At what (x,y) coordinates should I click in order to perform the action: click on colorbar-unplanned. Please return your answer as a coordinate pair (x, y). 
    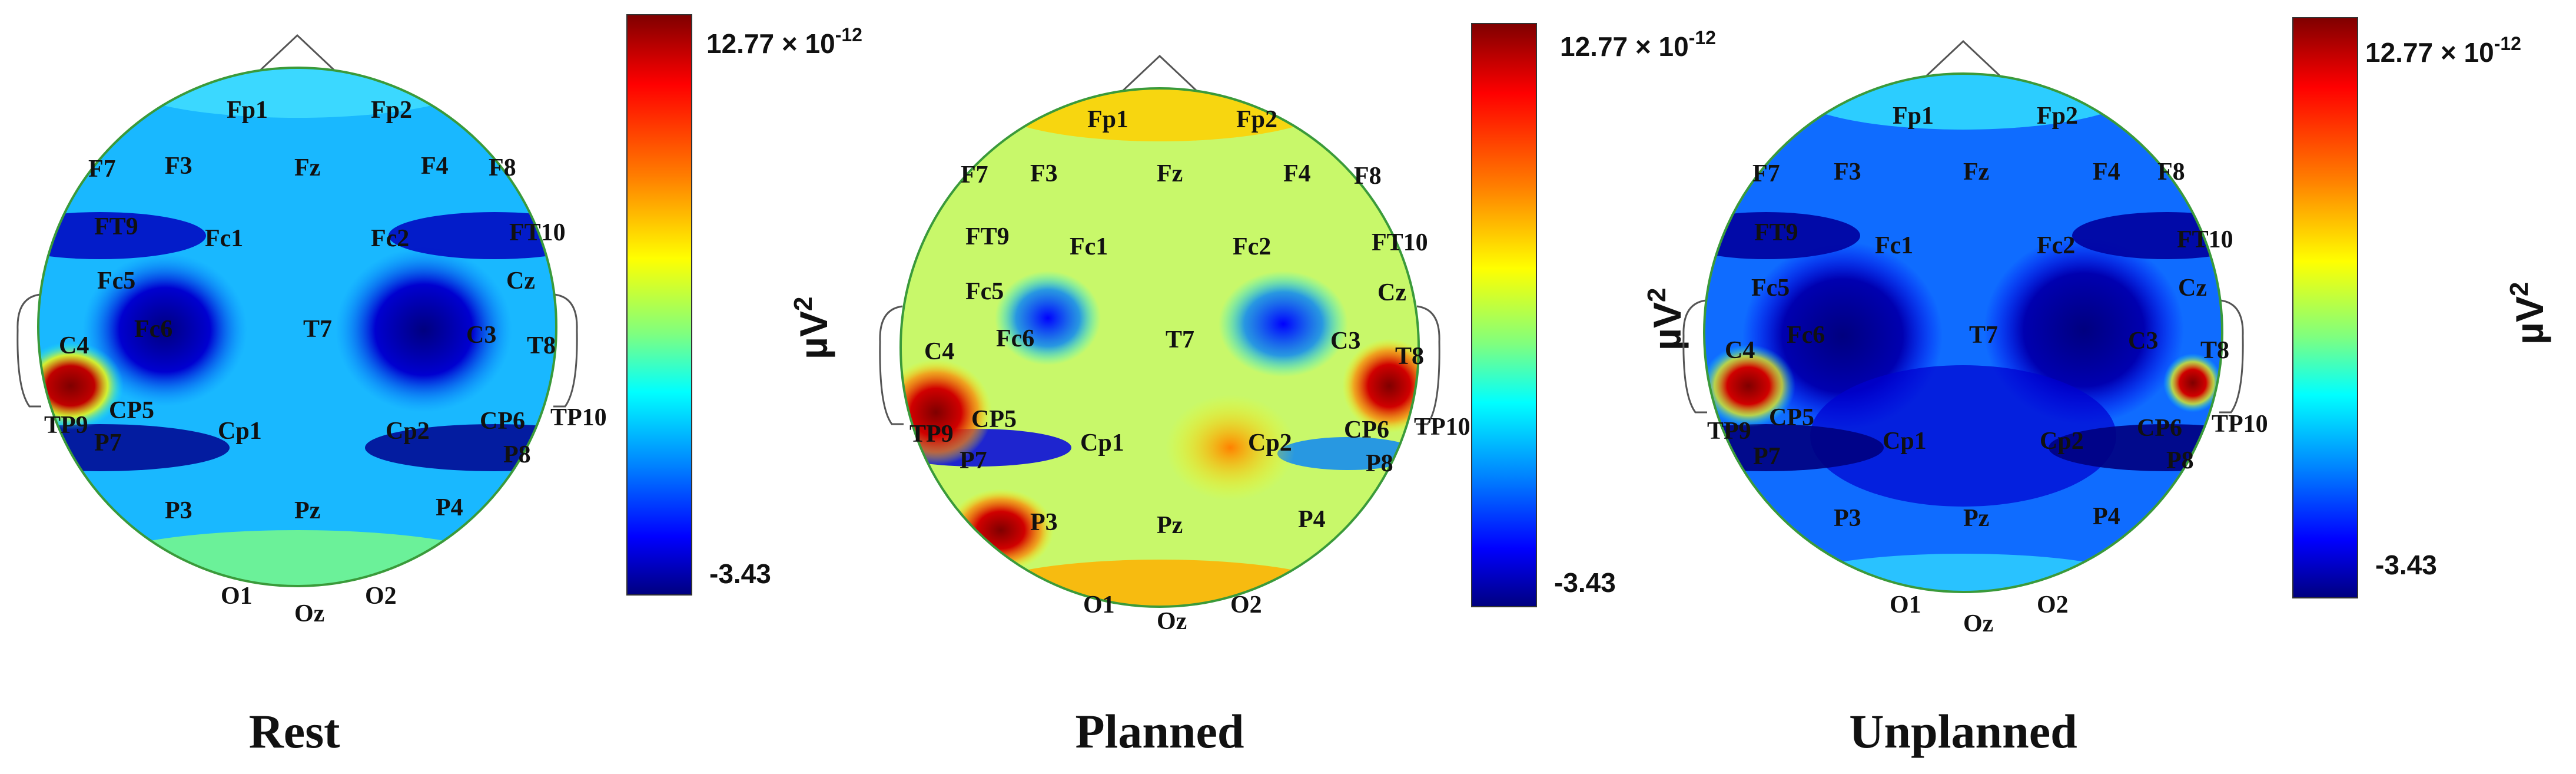
    Looking at the image, I should click on (2325, 307).